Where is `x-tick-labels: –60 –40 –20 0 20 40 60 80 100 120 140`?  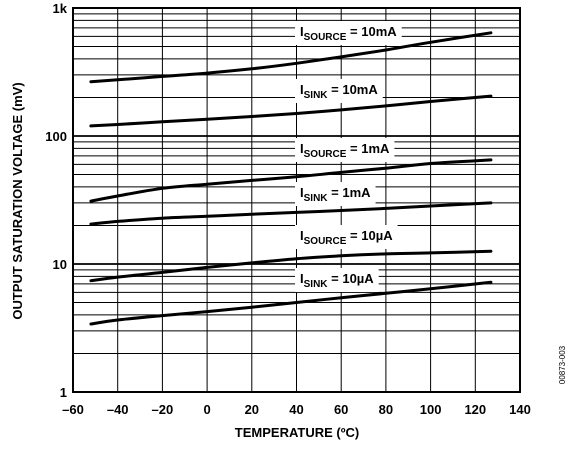
x-tick-labels: –60 –40 –20 0 20 40 60 80 100 120 140 is located at coordinates (296, 409).